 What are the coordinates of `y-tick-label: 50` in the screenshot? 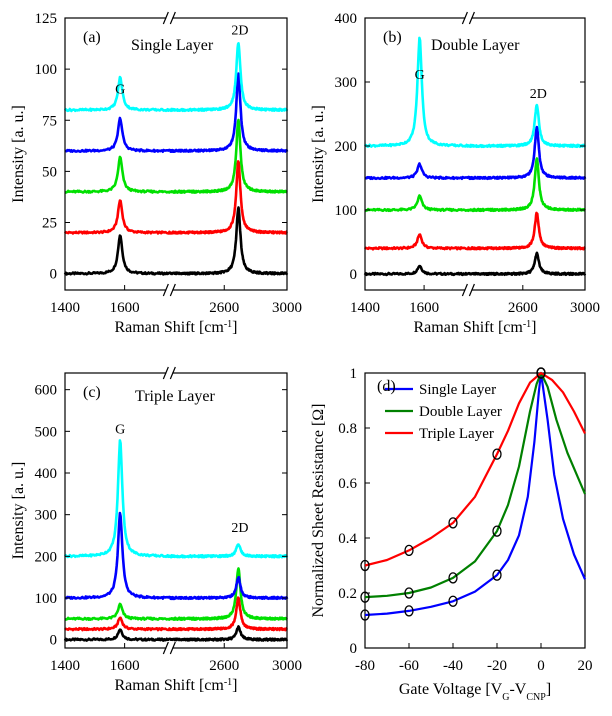 It's located at (49, 172).